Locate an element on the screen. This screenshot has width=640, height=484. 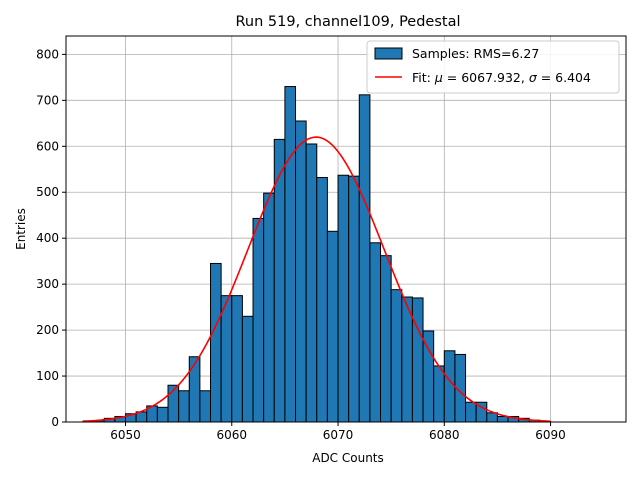
y-axis-ticks: 0 100 200 300 400 500 600 700 800 is located at coordinates (51, 238).